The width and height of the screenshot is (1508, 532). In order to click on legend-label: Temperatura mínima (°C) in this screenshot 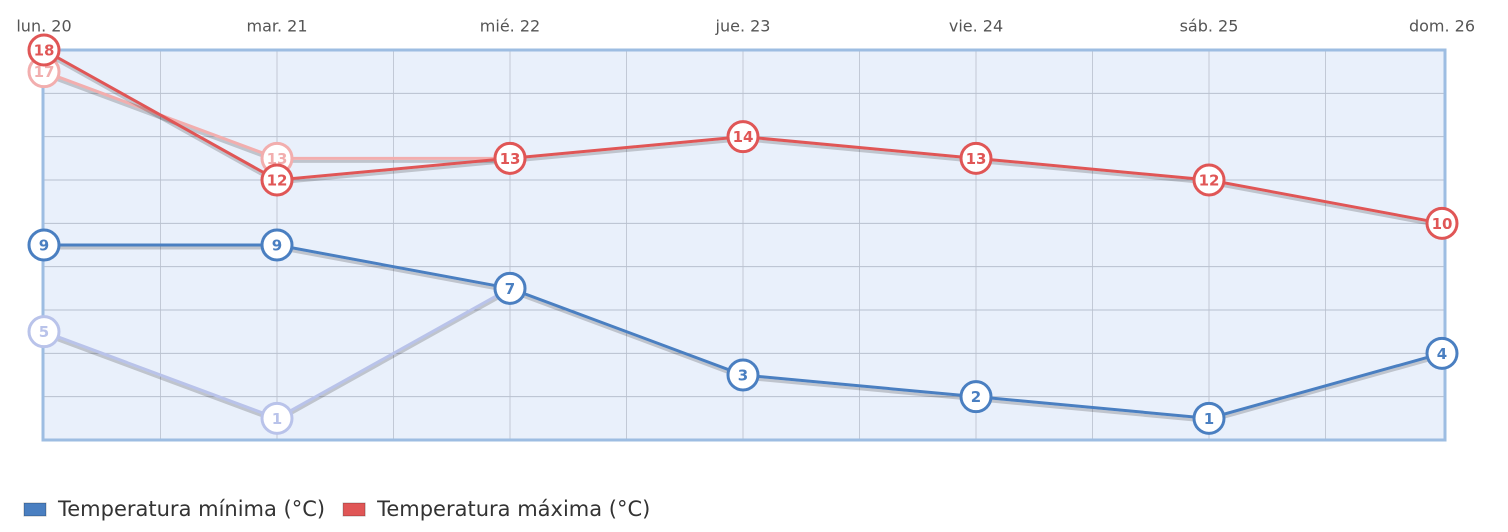, I will do `click(191, 509)`.